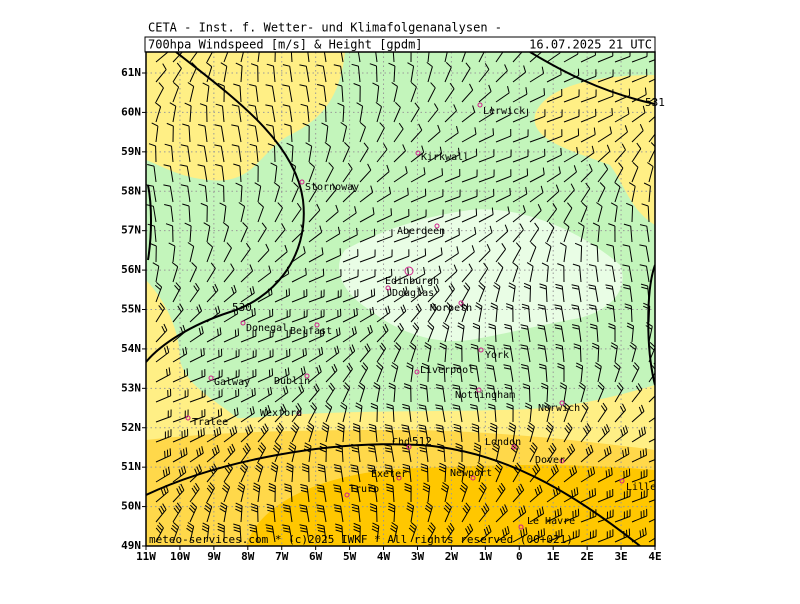  What do you see at coordinates (421, 231) in the screenshot?
I see `city-label: Aberdeen` at bounding box center [421, 231].